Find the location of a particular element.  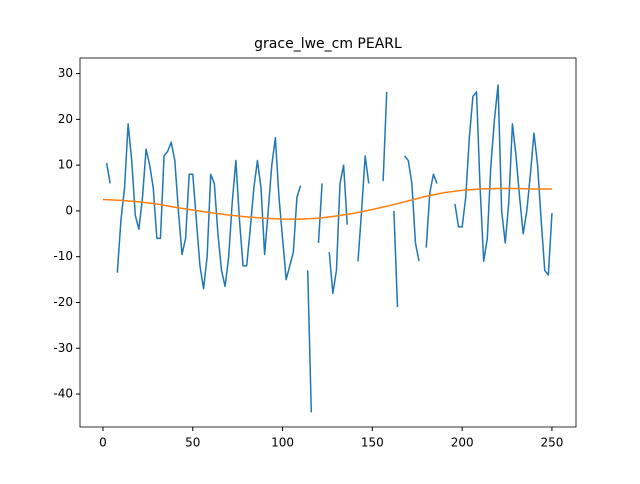

y-tick-label: 20 is located at coordinates (65, 119).